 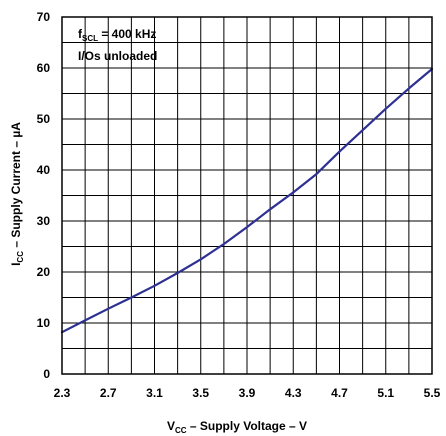 I want to click on annotation-frequency-rest: = 400 kHz, so click(x=127, y=34).